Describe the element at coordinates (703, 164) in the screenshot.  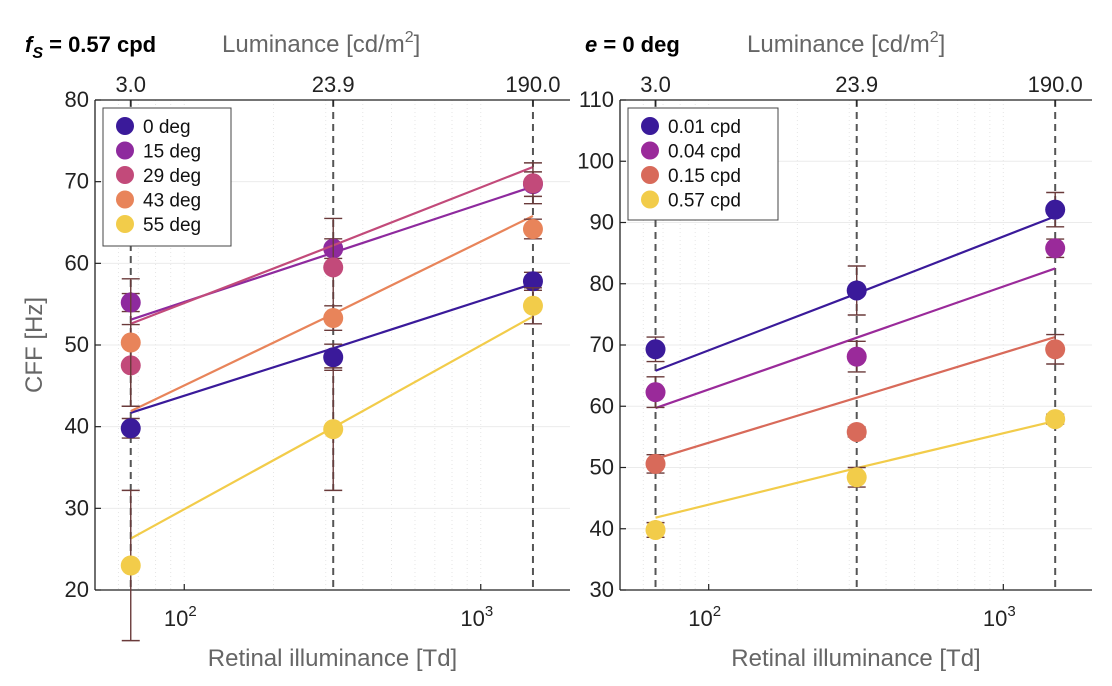
I see `legend: 0.01 cpd 0.04 cpd 0.15 cpd 0.57 cpd` at that location.